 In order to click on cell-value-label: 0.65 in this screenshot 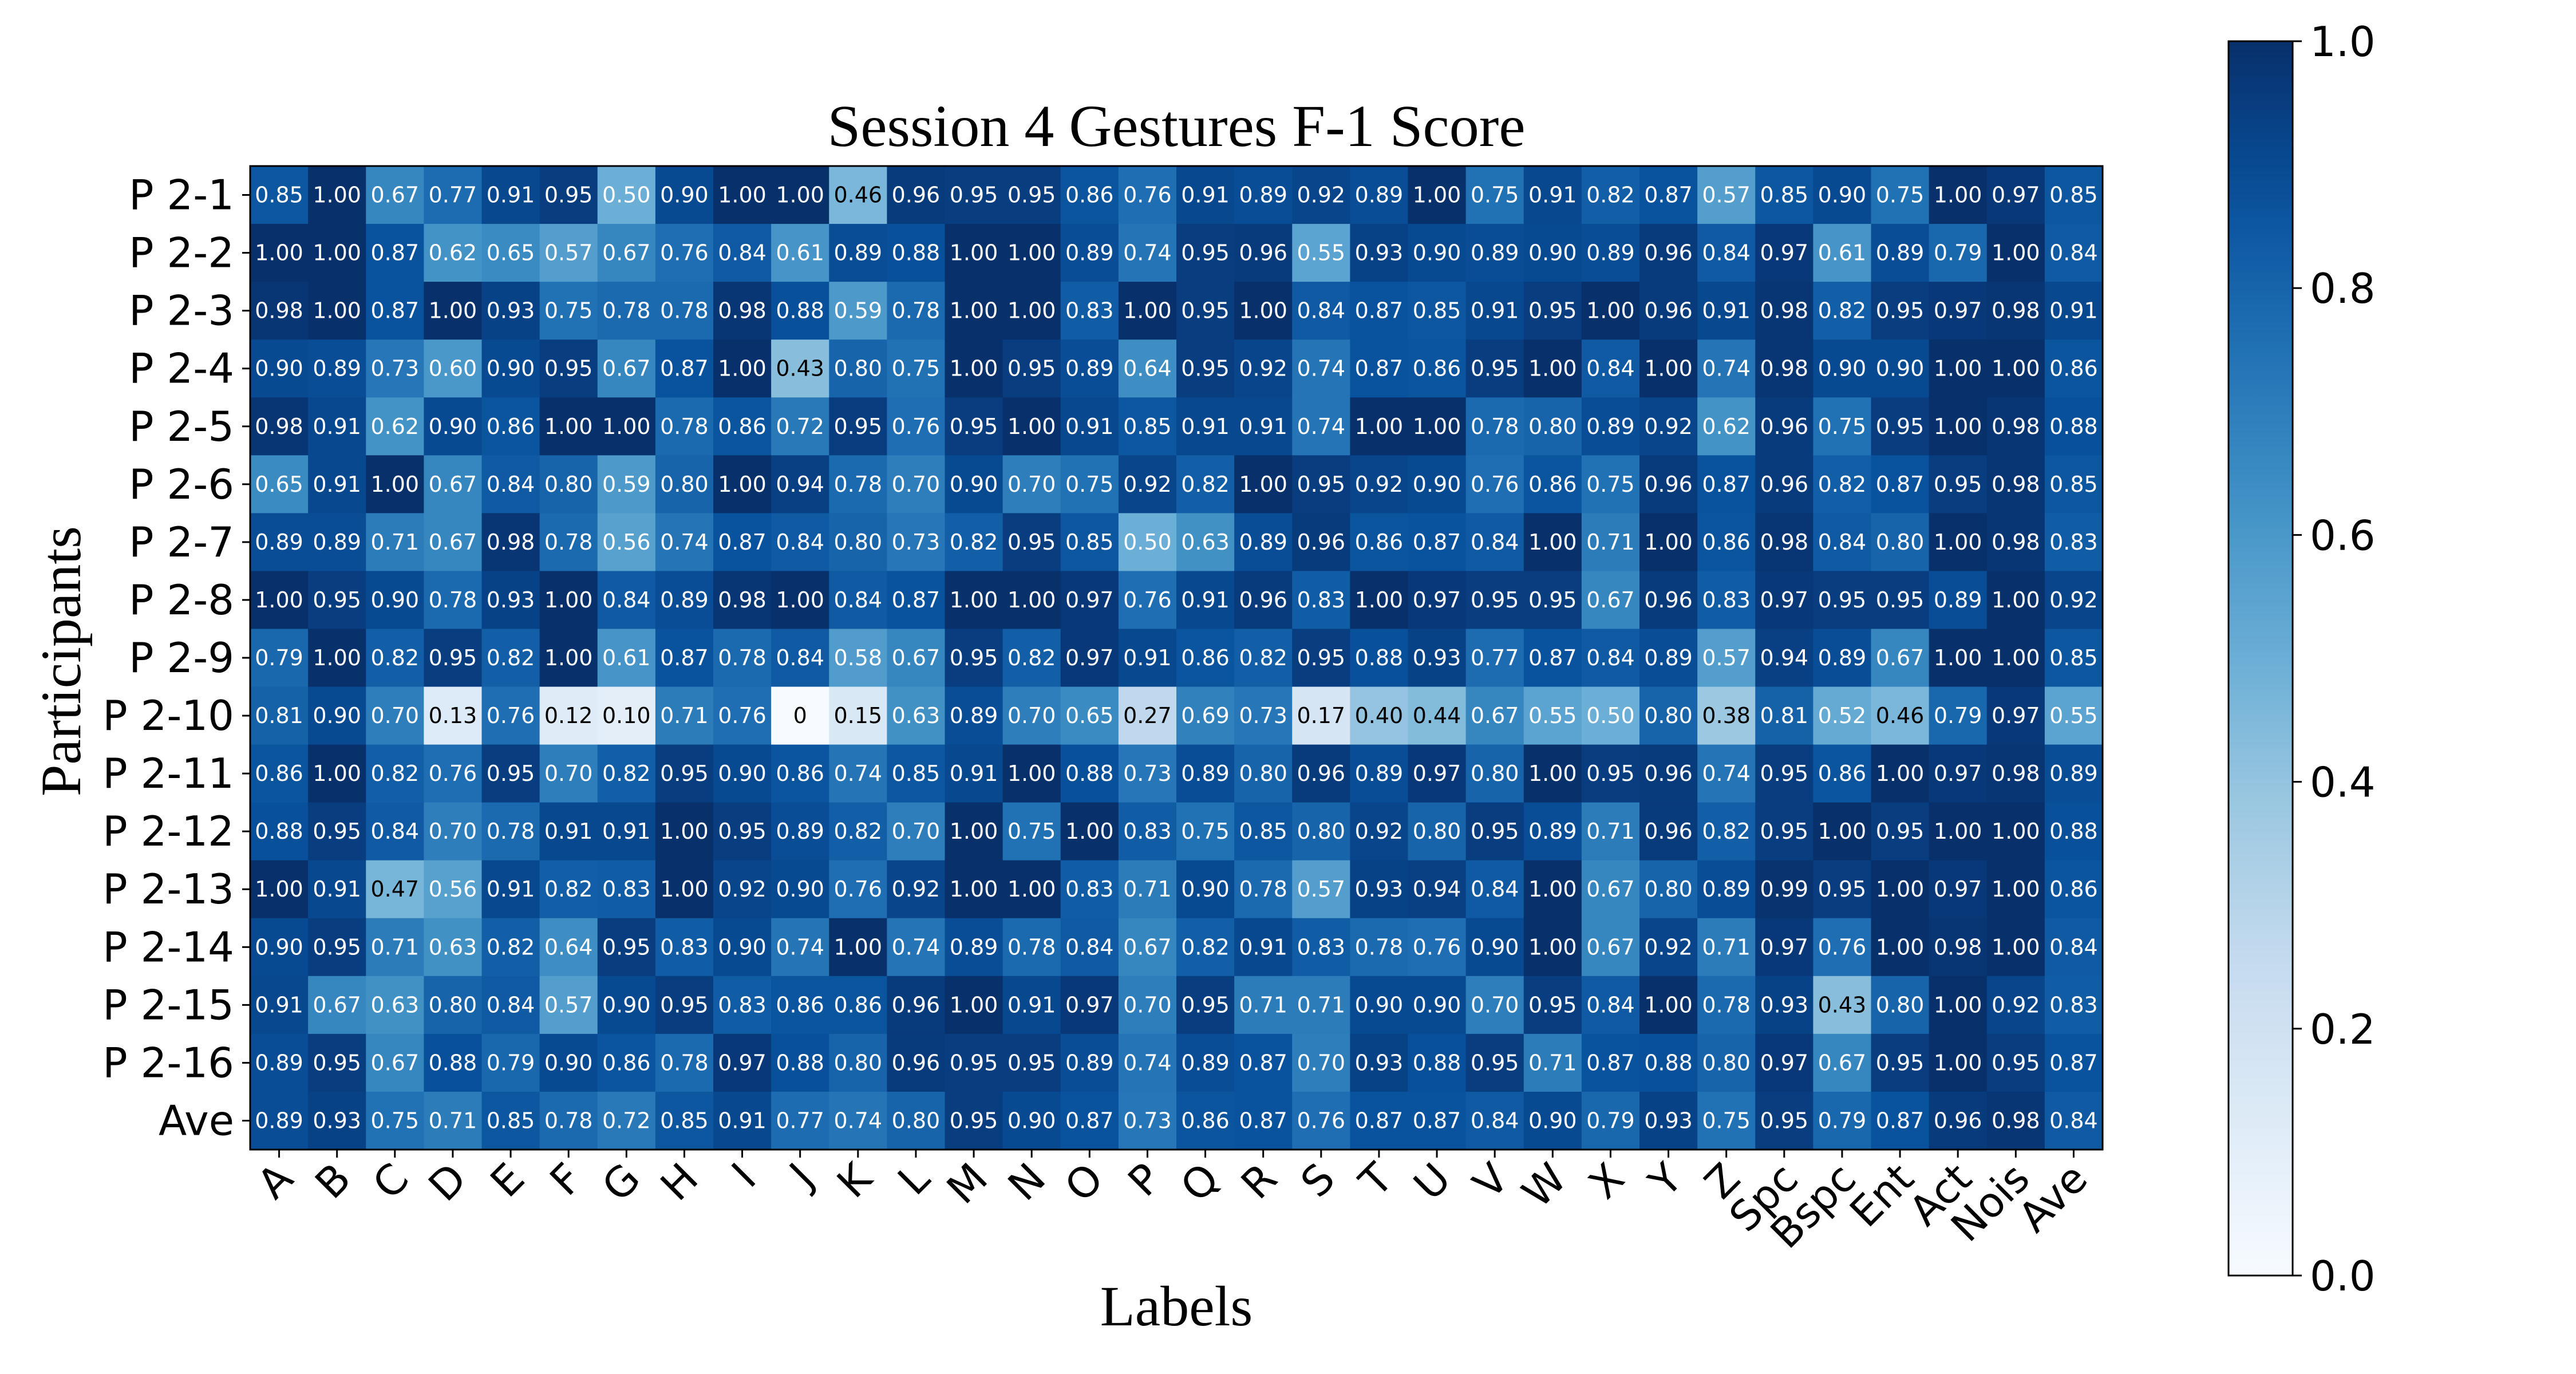, I will do `click(1089, 716)`.